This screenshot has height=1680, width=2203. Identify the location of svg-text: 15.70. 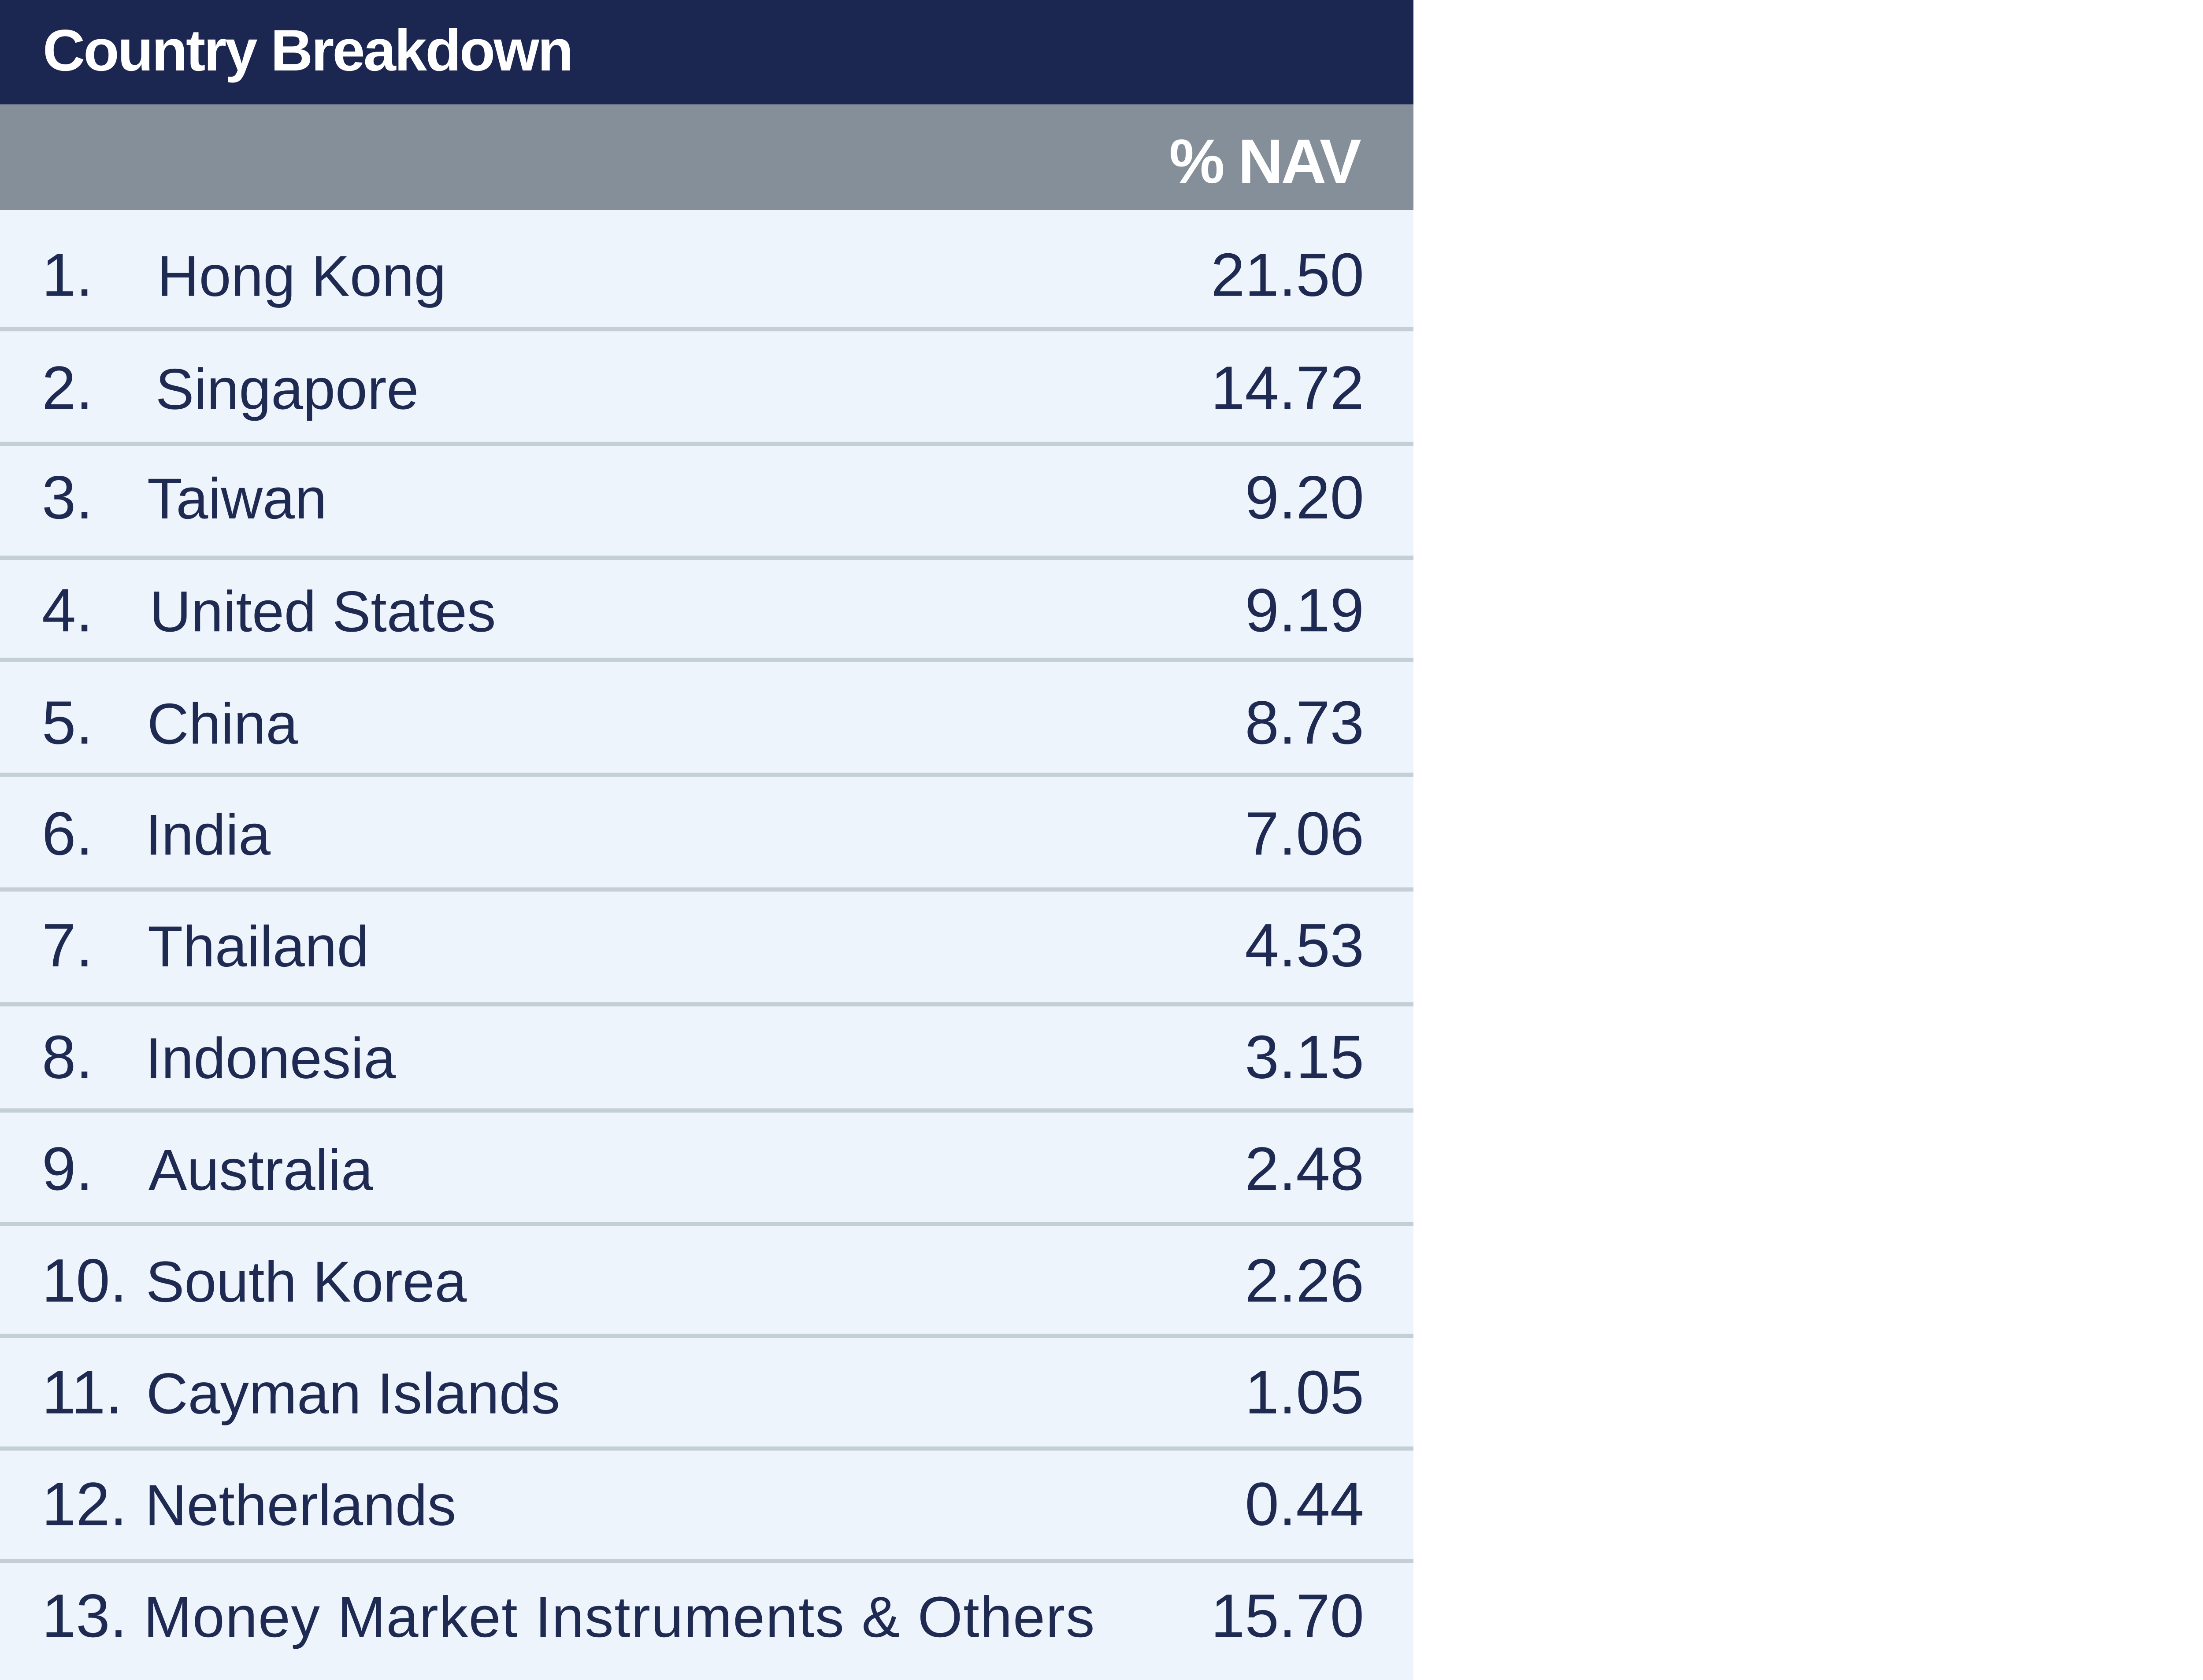
(1287, 1616).